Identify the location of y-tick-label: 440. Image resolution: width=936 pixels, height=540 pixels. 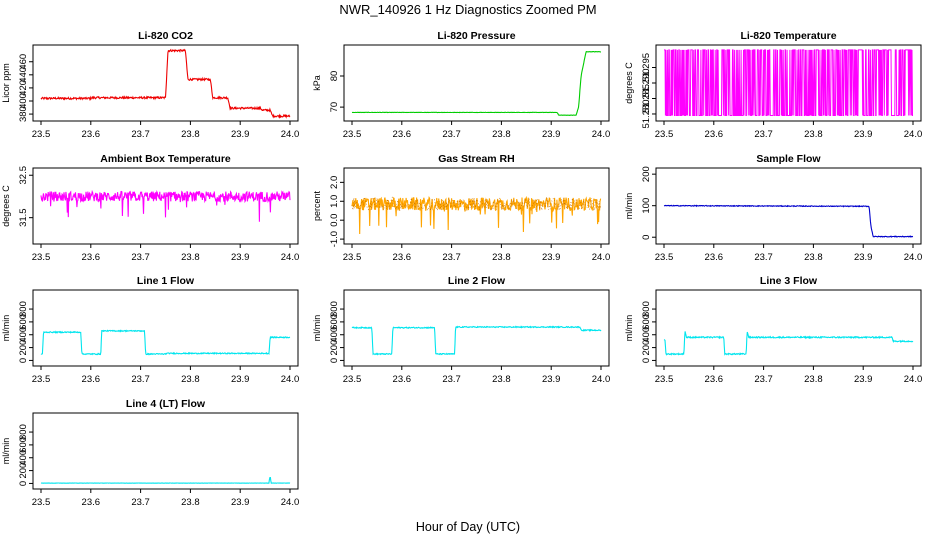
(23, 75).